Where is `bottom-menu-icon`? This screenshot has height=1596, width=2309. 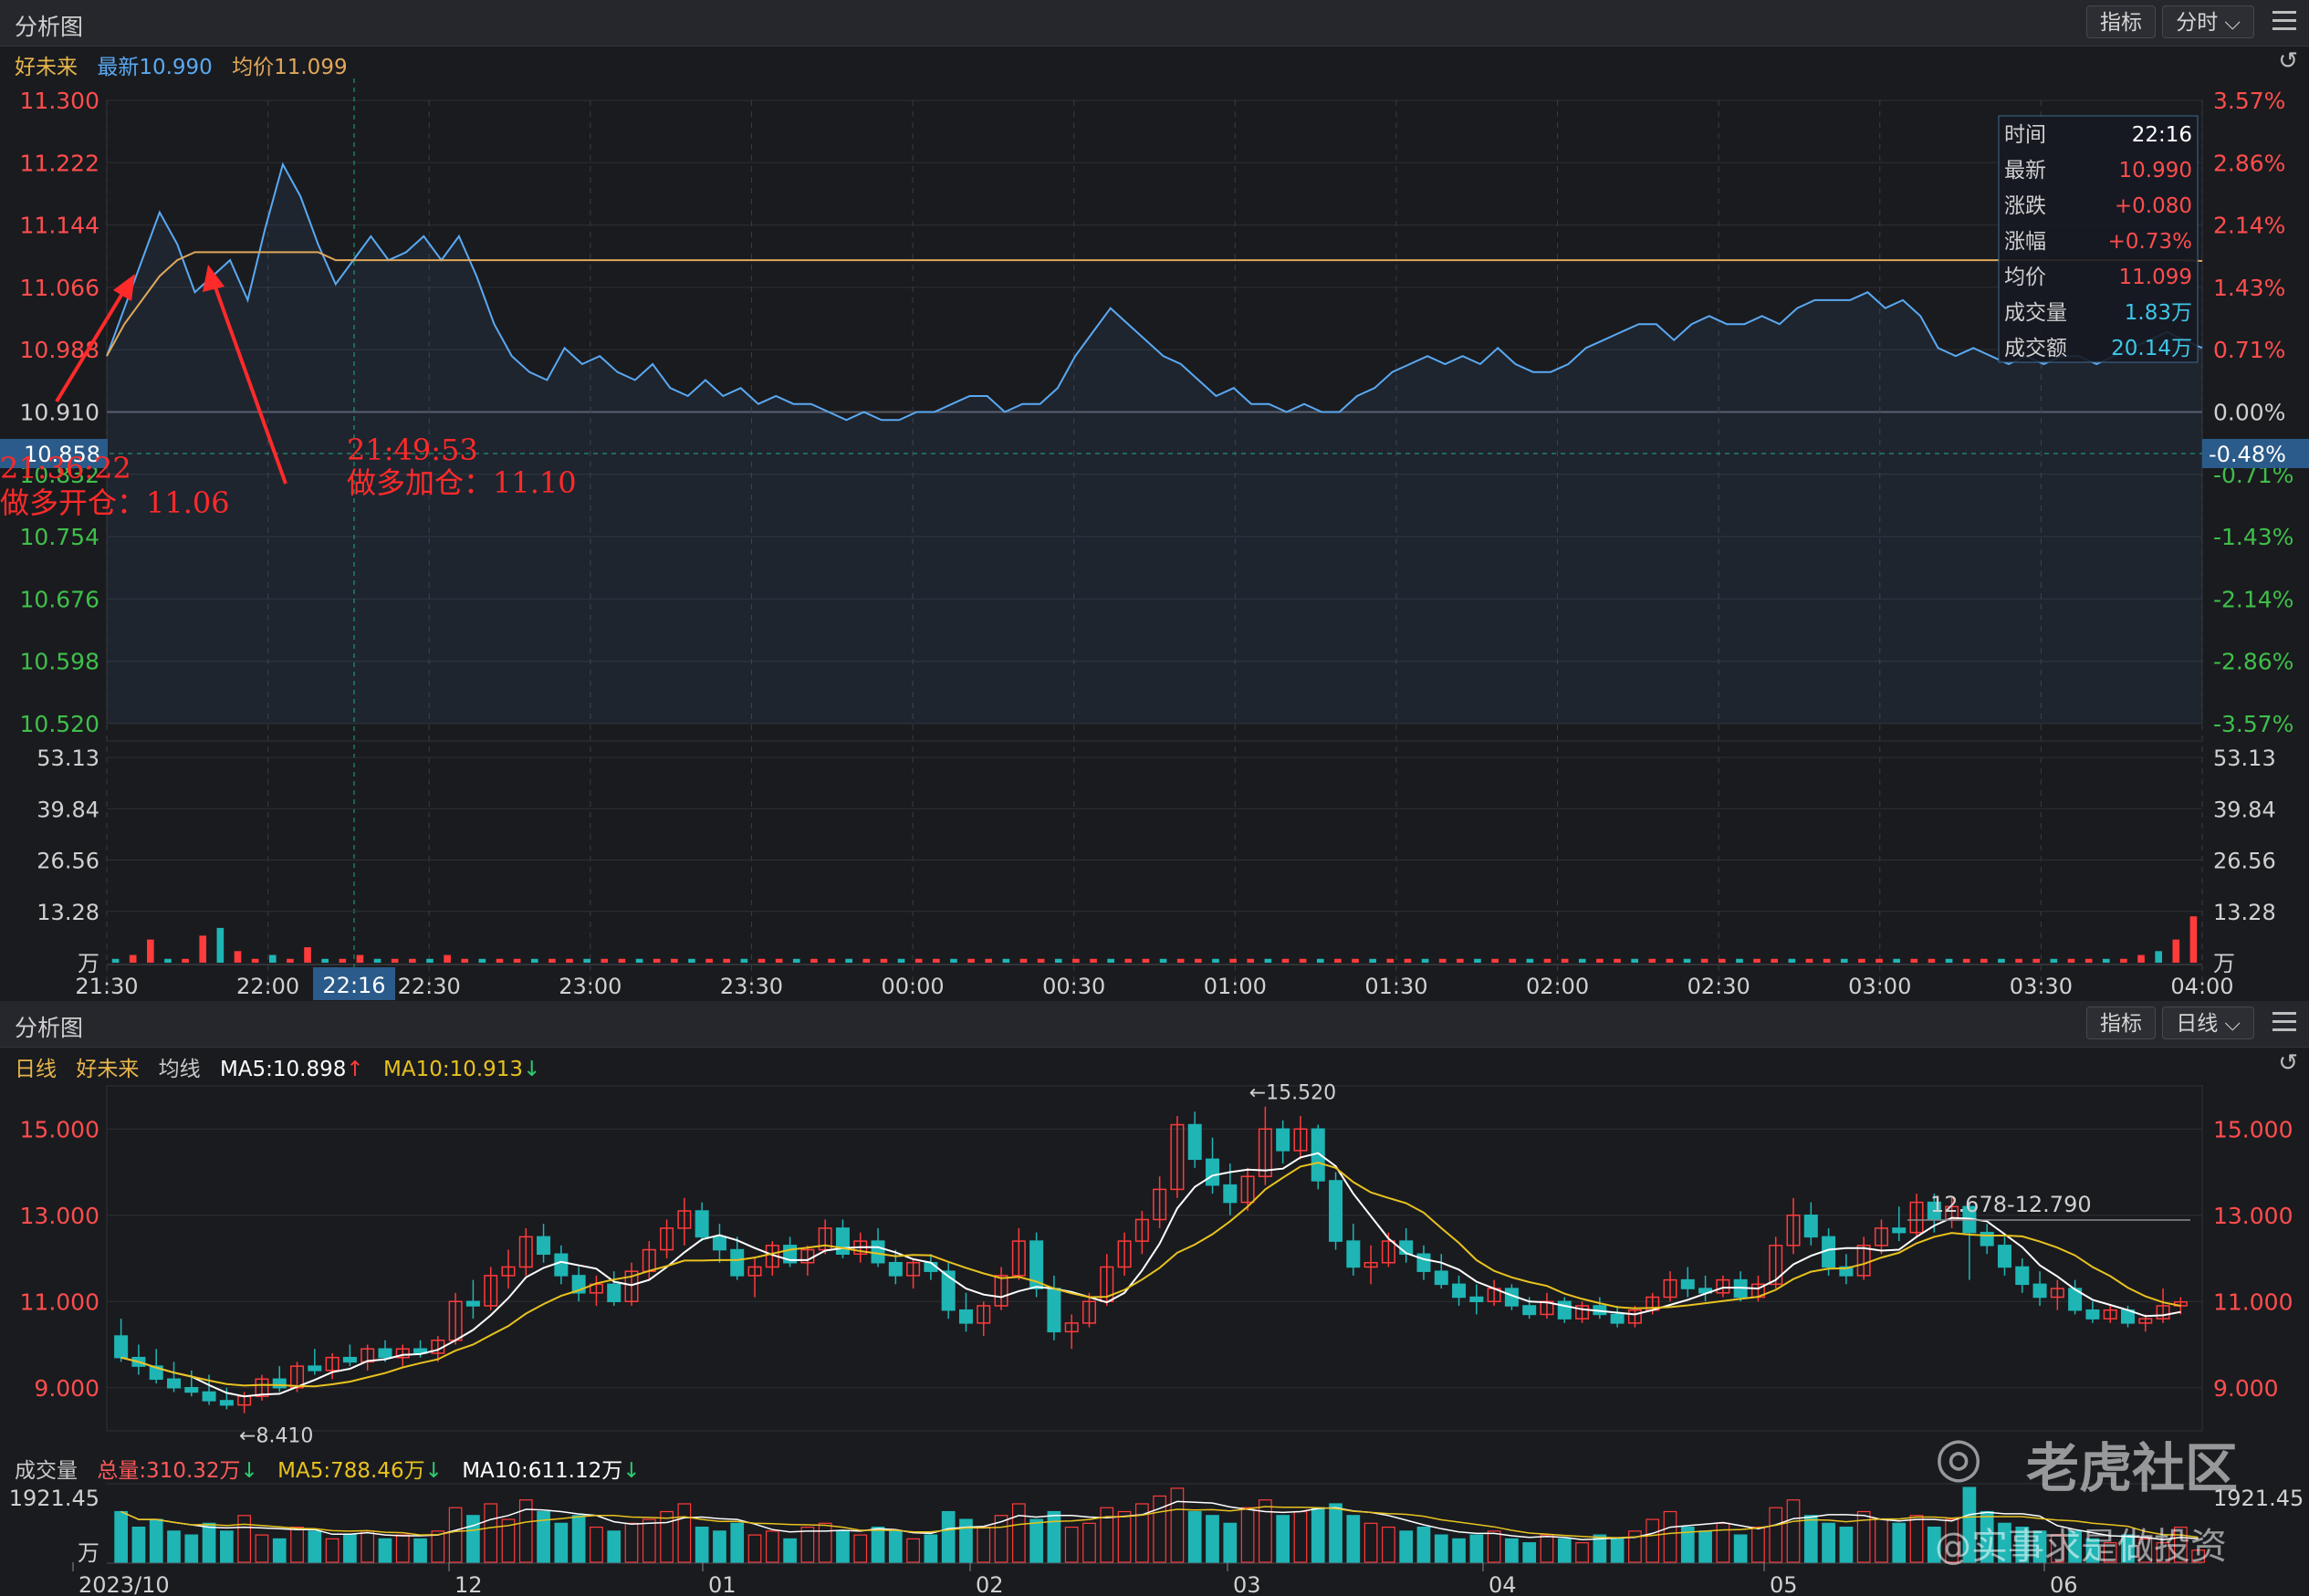 bottom-menu-icon is located at coordinates (2284, 1023).